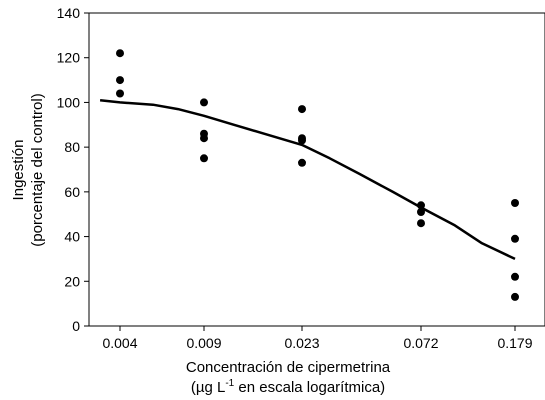 This screenshot has width=545, height=400. What do you see at coordinates (208, 387) in the screenshot?
I see `x-axis-title-unit: (µg L` at bounding box center [208, 387].